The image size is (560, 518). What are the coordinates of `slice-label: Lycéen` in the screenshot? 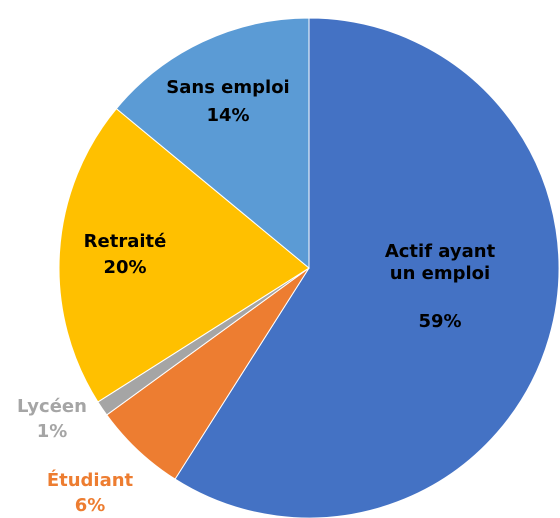 It's located at (52, 406).